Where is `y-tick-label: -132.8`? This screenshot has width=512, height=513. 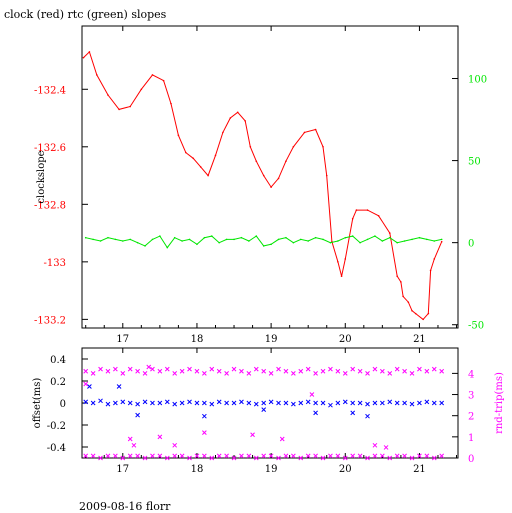 y-tick-label: -132.8 is located at coordinates (50, 205).